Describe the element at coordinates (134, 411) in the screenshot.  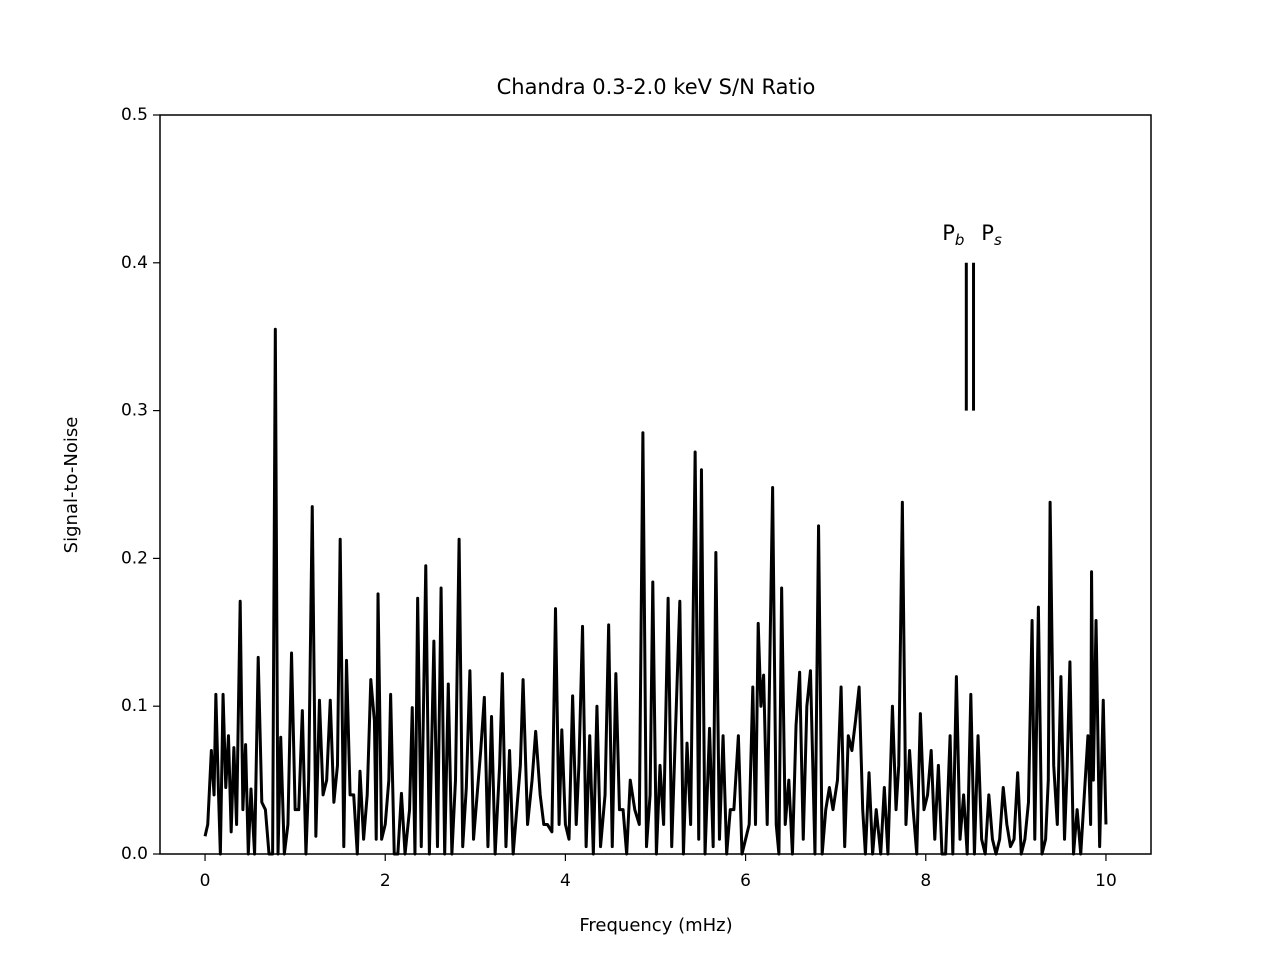
I see `y-tick-label: 0.3` at that location.